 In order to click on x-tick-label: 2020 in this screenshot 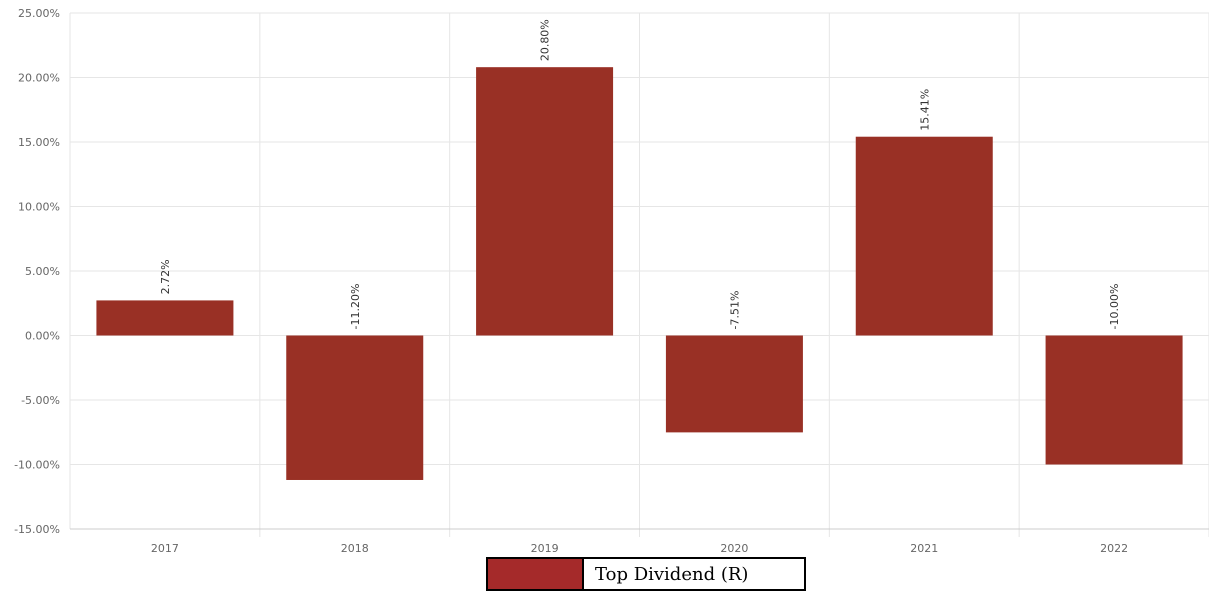, I will do `click(734, 548)`.